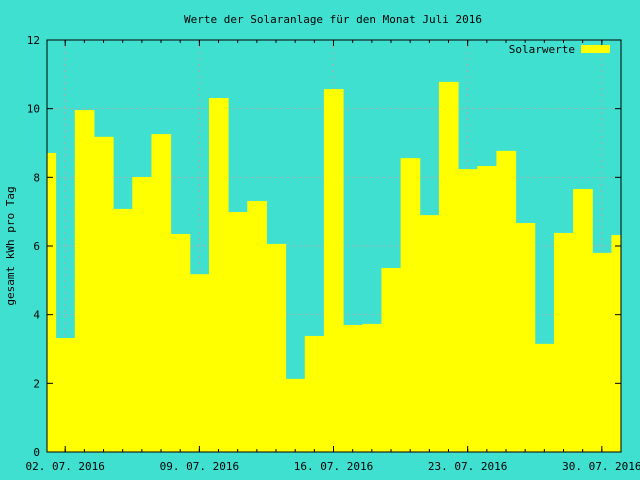 The height and width of the screenshot is (480, 640). What do you see at coordinates (601, 466) in the screenshot?
I see `x-tick-label: 30. 07. 2016` at bounding box center [601, 466].